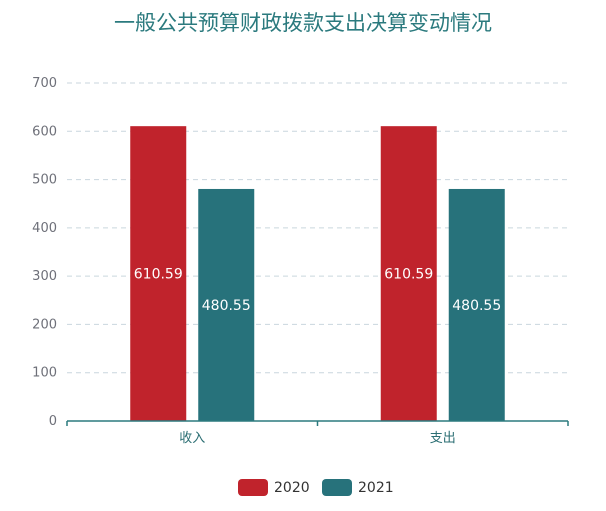 This screenshot has height=511, width=606. I want to click on y-axis-ticks: 0 100 200 300 400 500 600 700, so click(44, 252).